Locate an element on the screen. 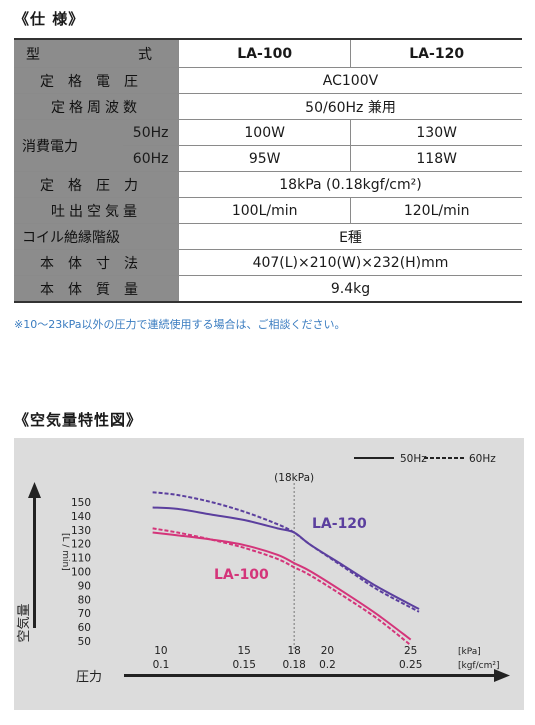 Image resolution: width=535 pixels, height=725 pixels. spec-value-frequency: 50/60Hz 兼用 is located at coordinates (350, 106).